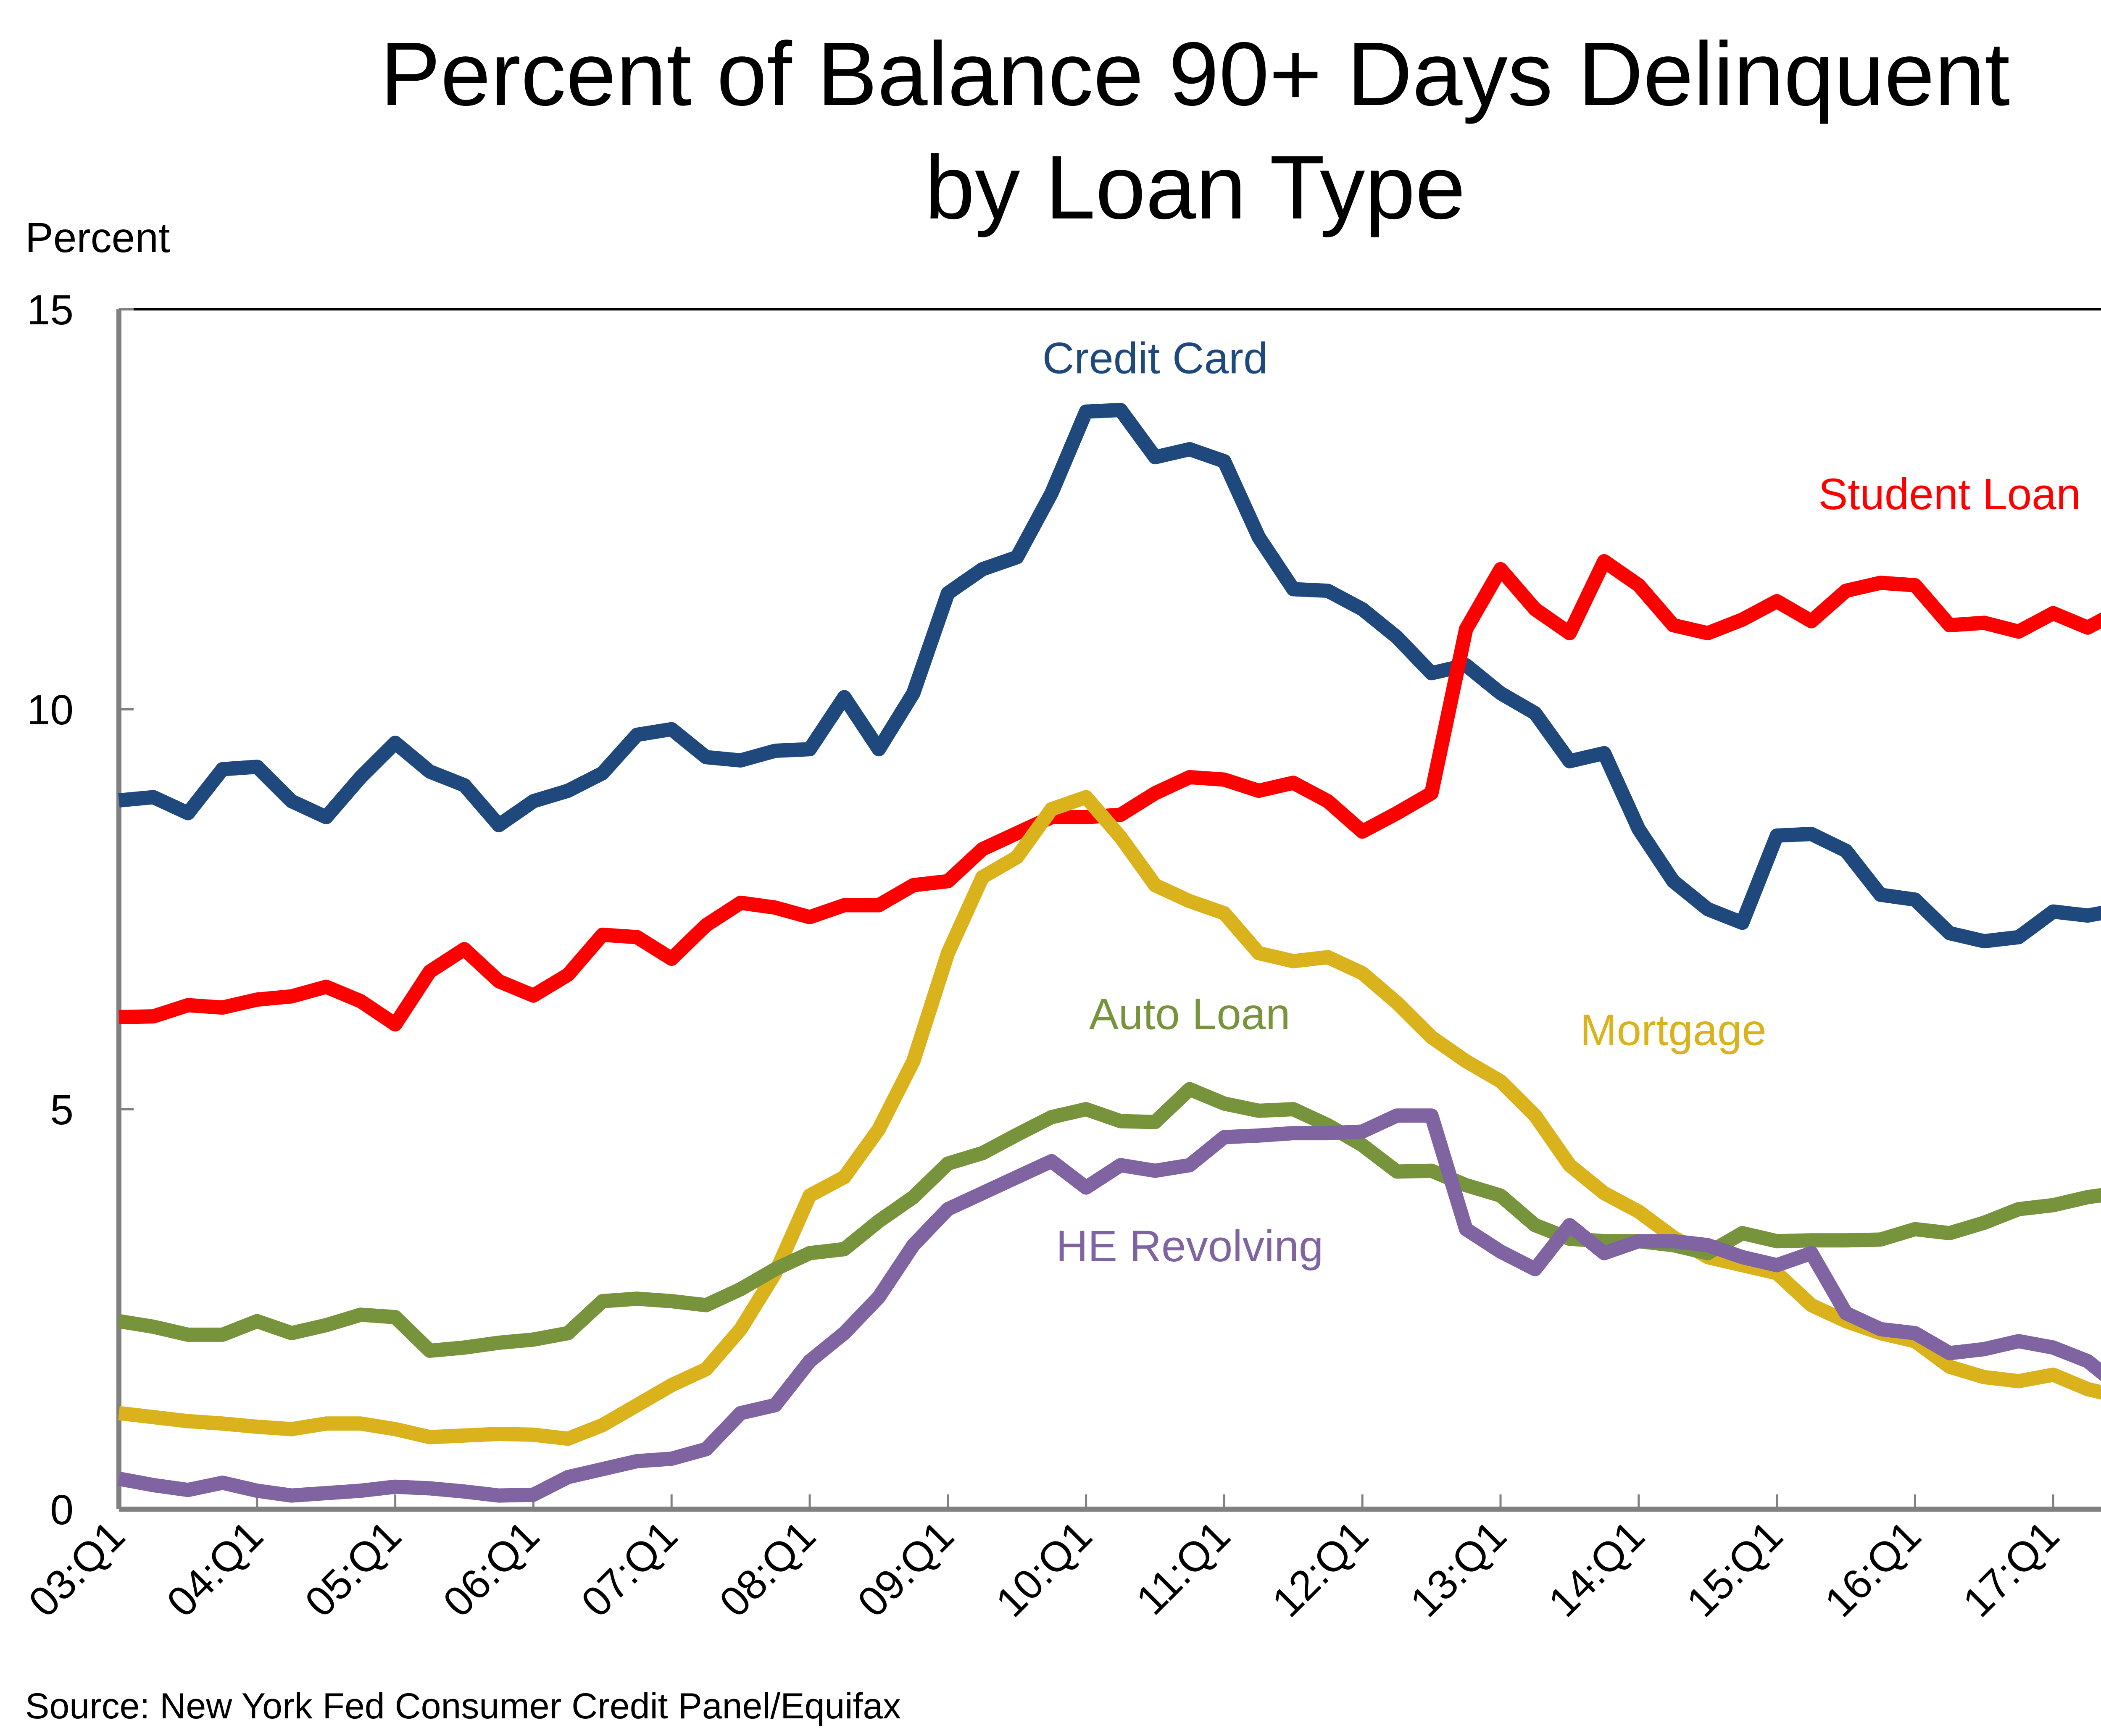 The height and width of the screenshot is (1736, 2101). What do you see at coordinates (906, 1569) in the screenshot?
I see `x-tick-label: 09:Q1` at bounding box center [906, 1569].